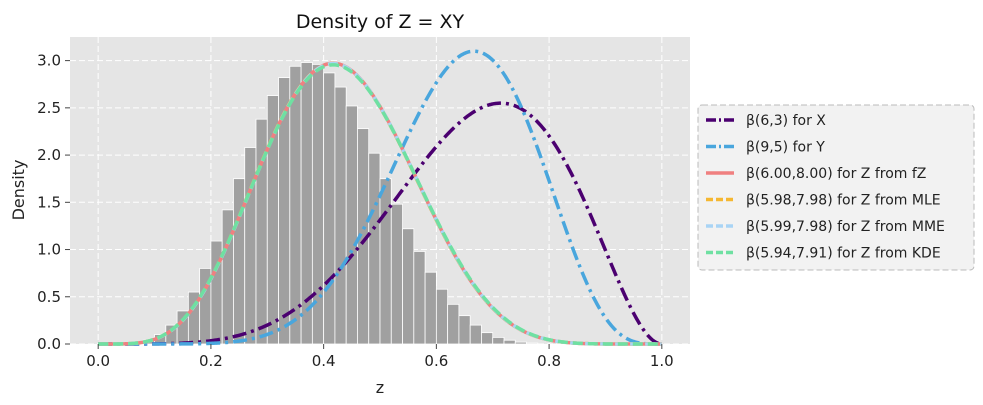 Image resolution: width=983 pixels, height=405 pixels. I want to click on y-tick-label: 3.0, so click(49, 61).